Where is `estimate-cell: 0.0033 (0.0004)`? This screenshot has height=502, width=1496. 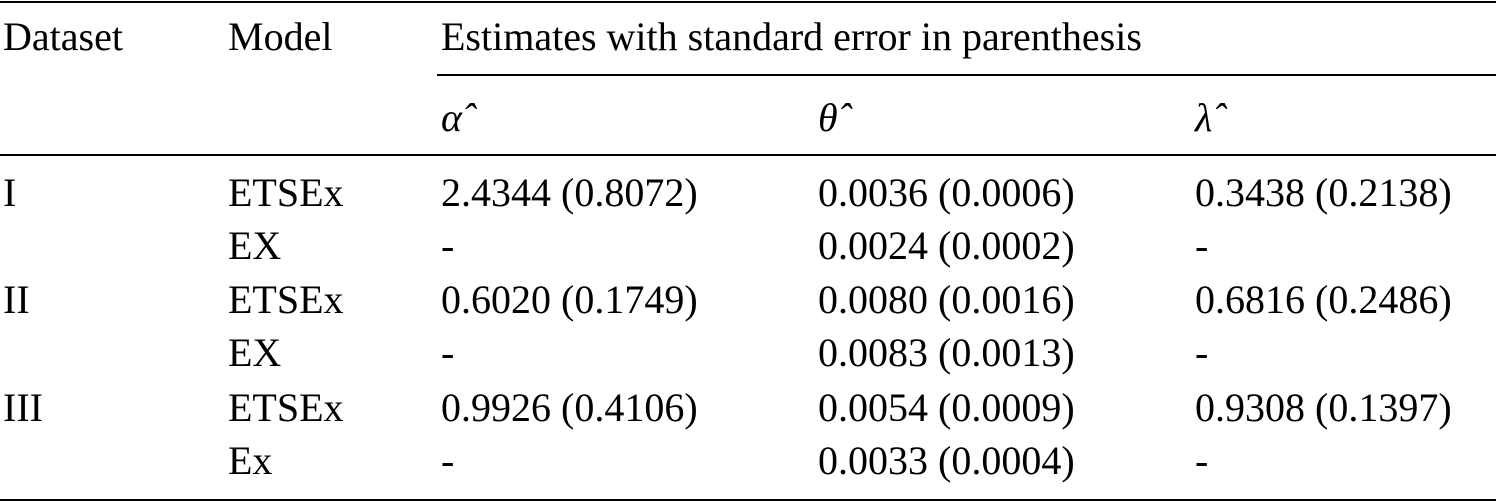 estimate-cell: 0.0033 (0.0004) is located at coordinates (946, 460).